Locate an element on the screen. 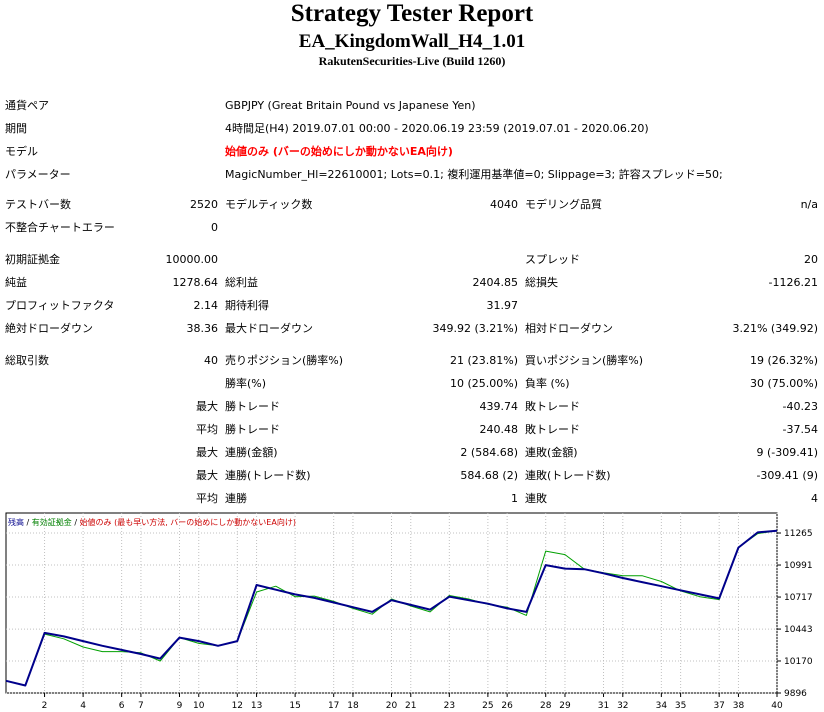  x-tick-label: 31 is located at coordinates (603, 705).